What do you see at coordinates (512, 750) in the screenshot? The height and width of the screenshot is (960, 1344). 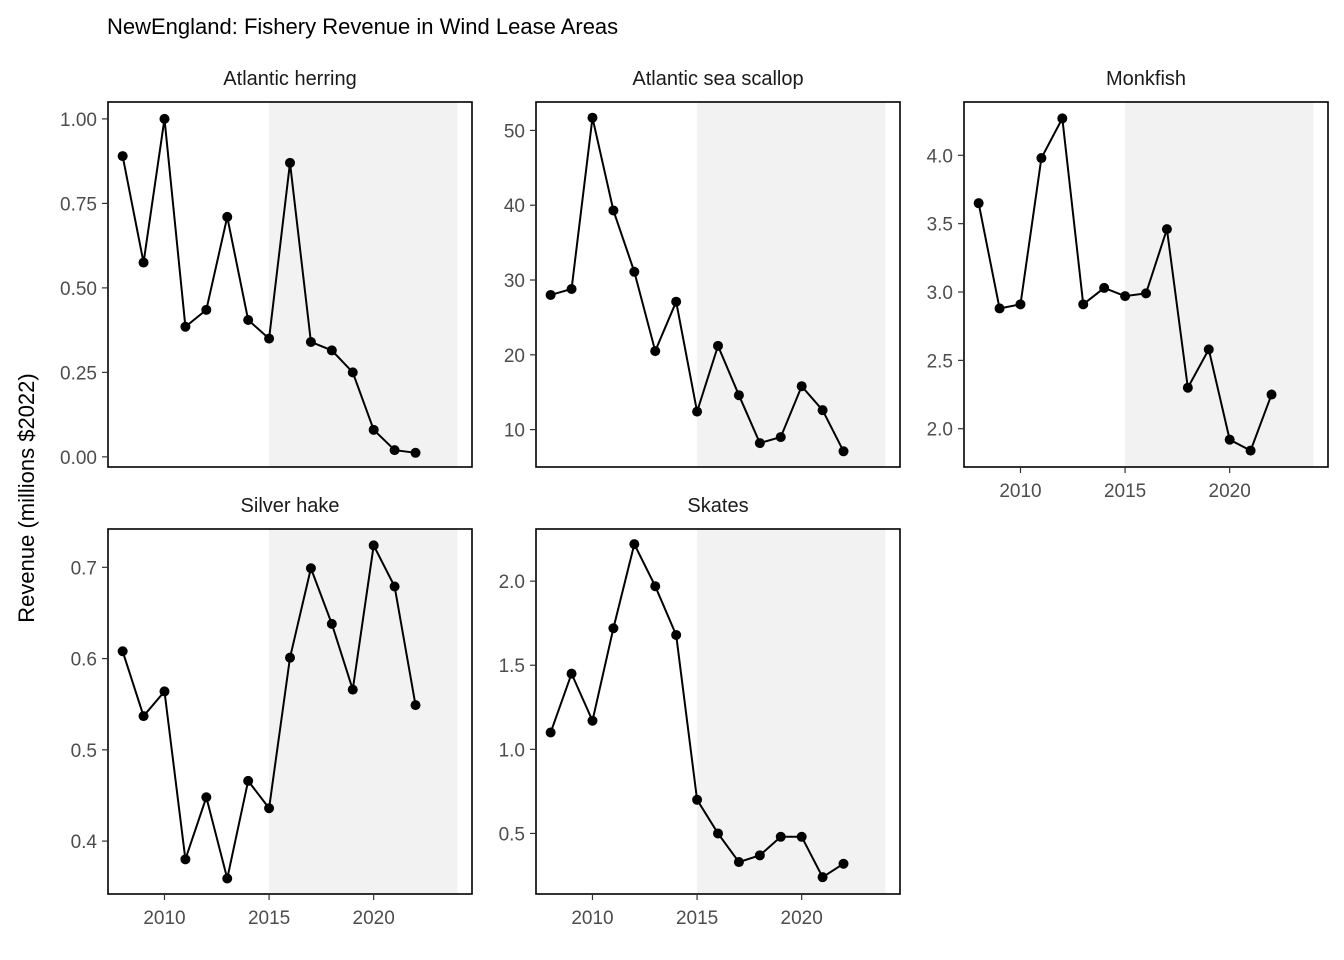 I see `y-tick-label: 1.0` at bounding box center [512, 750].